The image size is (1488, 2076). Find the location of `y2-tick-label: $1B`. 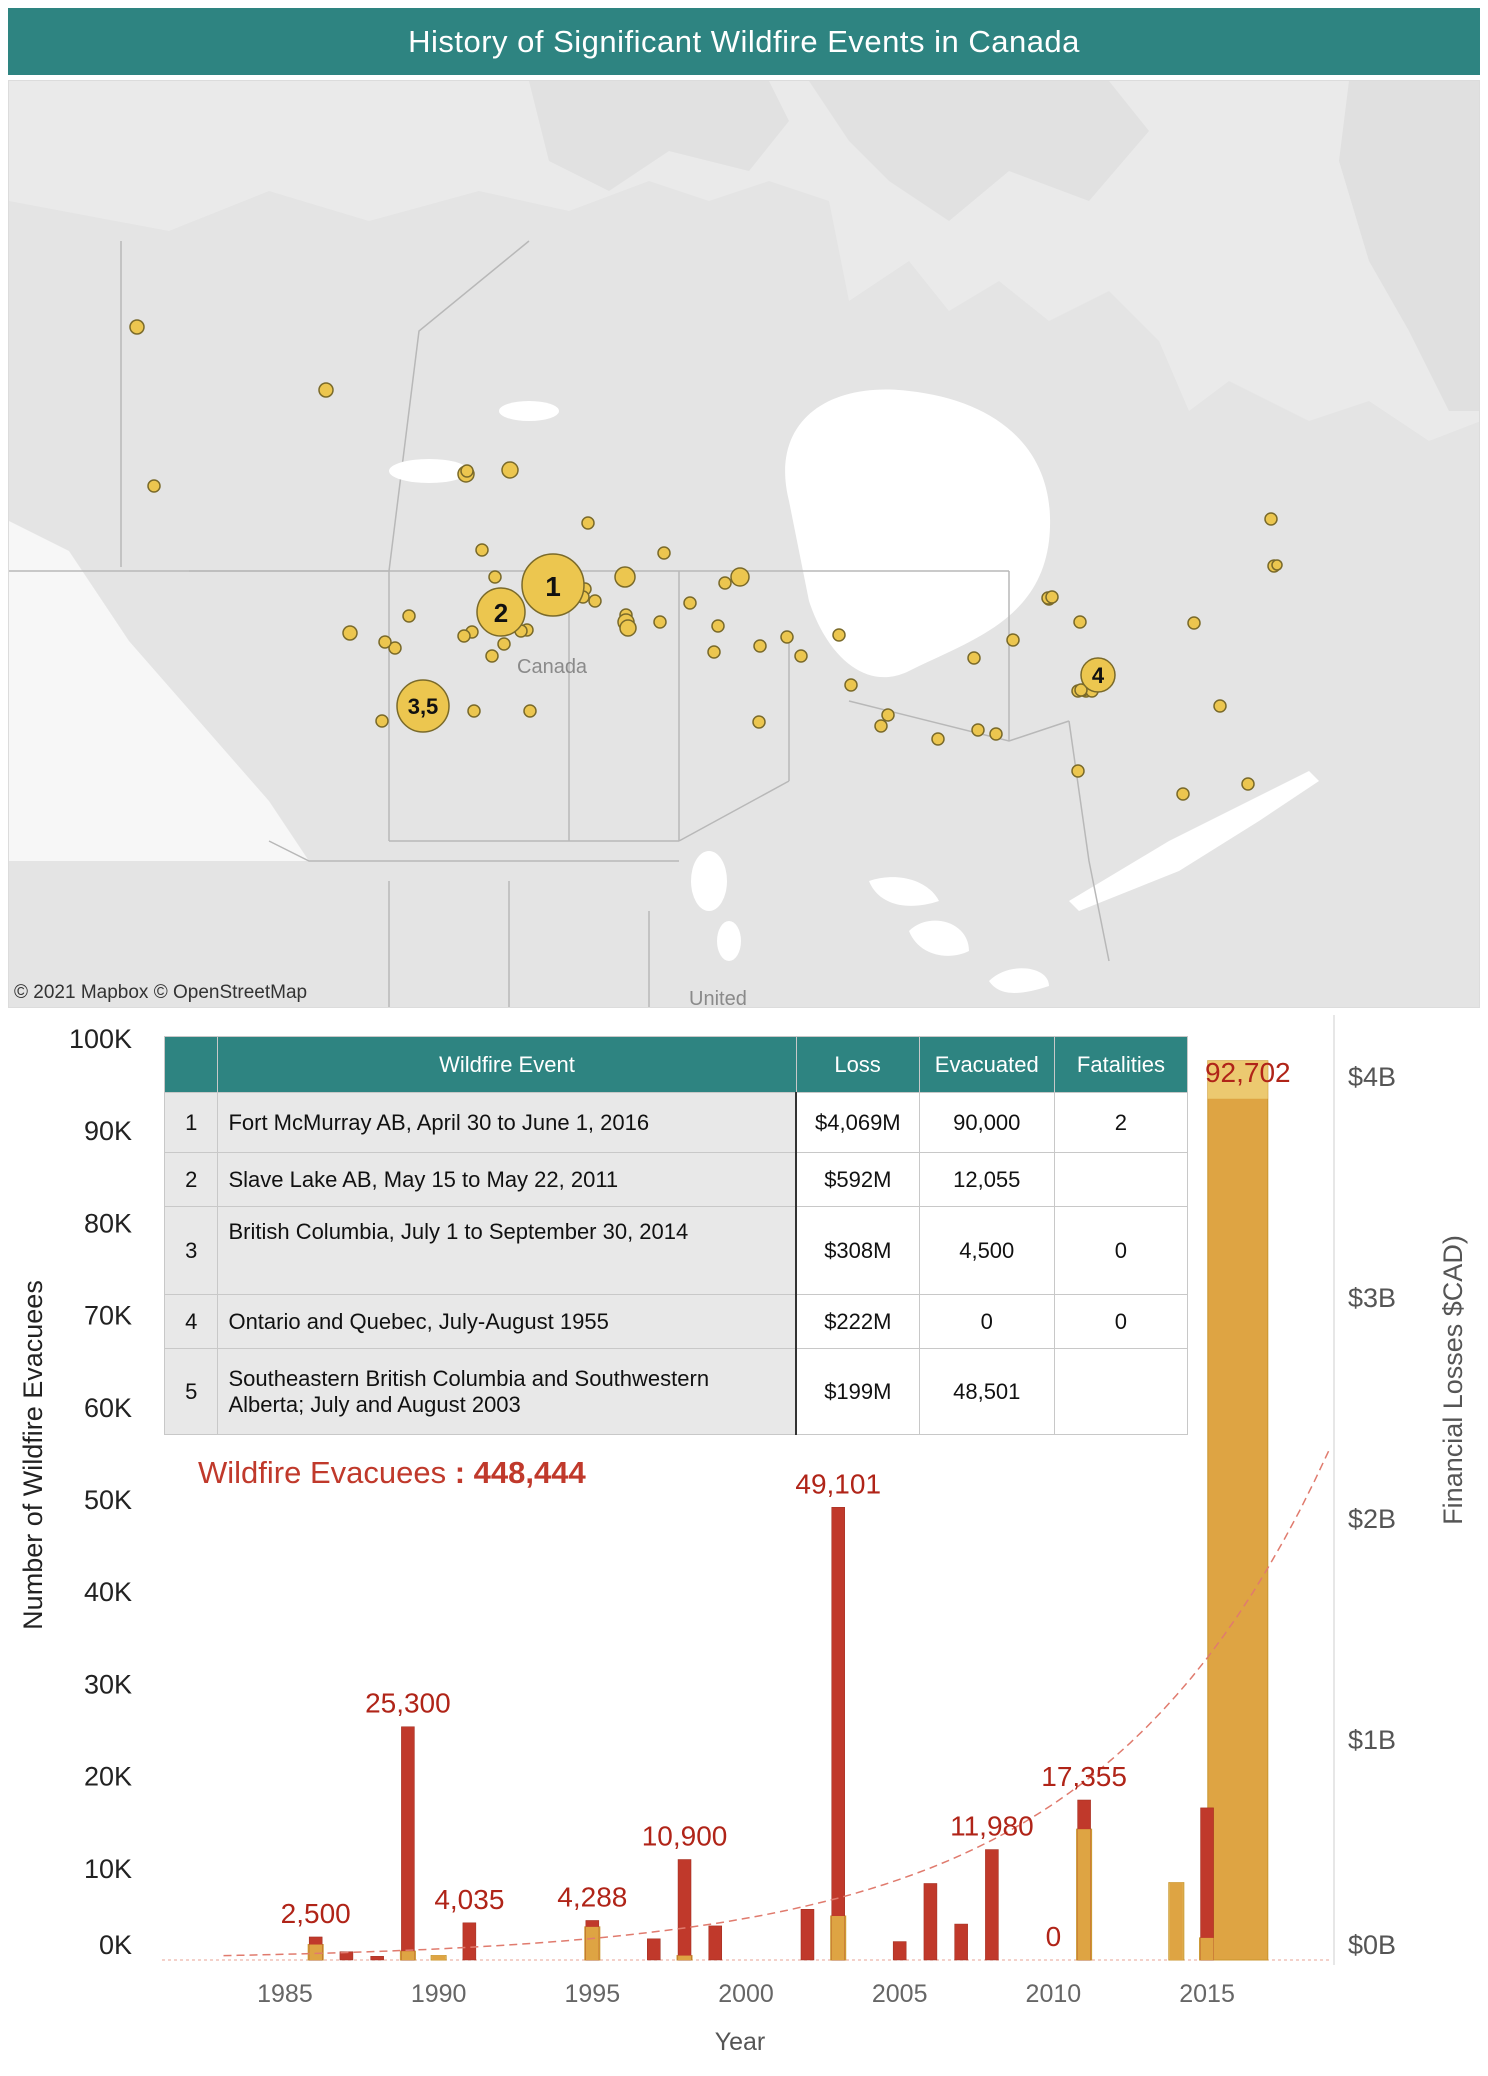

y2-tick-label: $1B is located at coordinates (1372, 1740).